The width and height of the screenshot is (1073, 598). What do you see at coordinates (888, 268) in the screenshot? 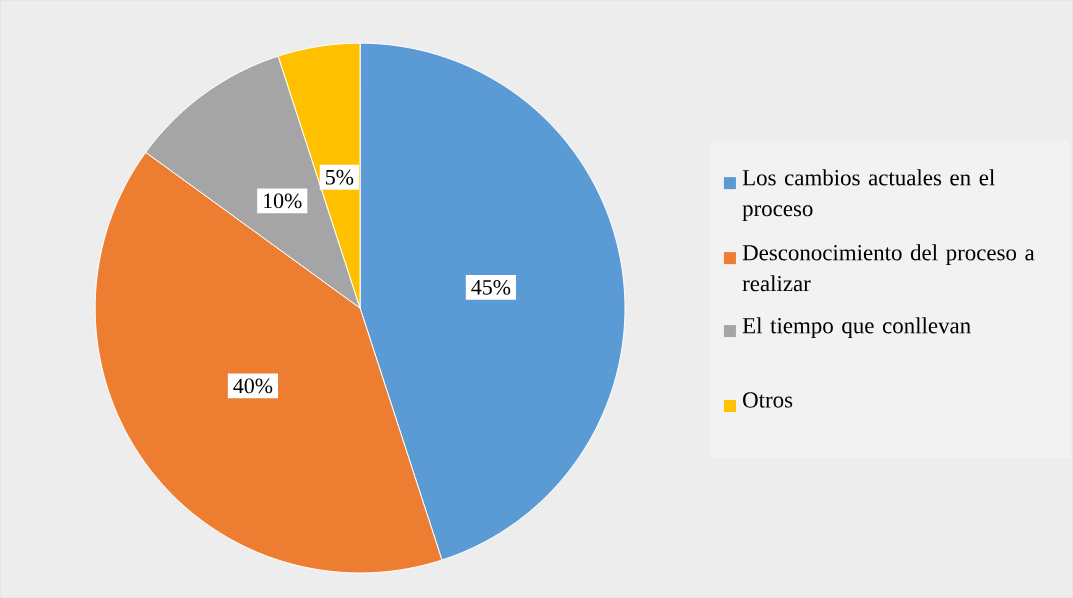
I see `legend-label: Desconocimiento del proceso a realizar` at bounding box center [888, 268].